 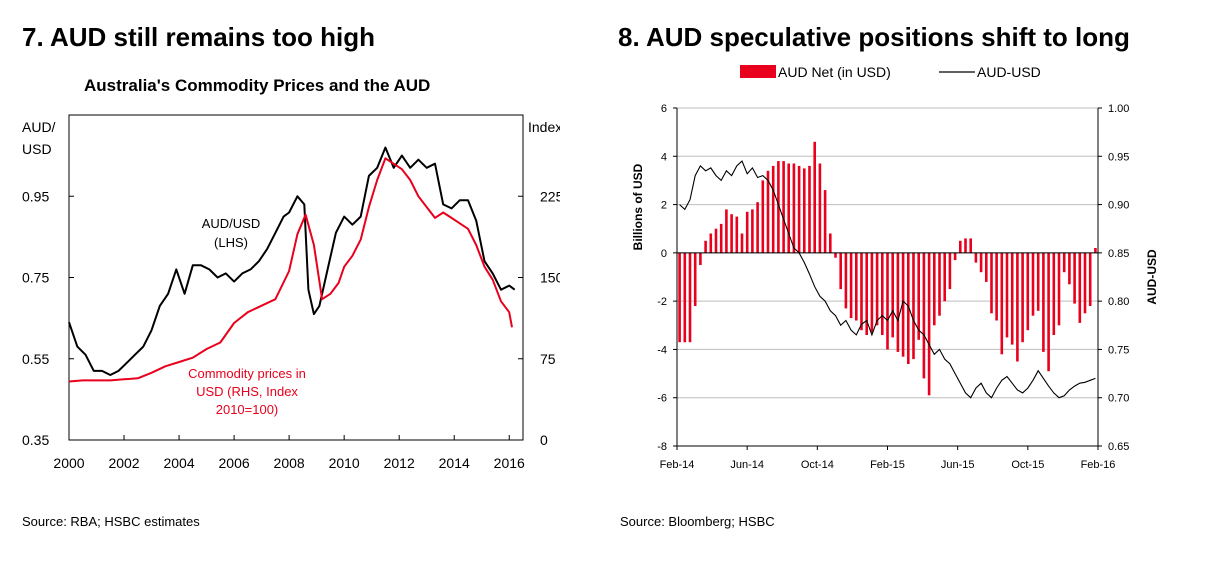 What do you see at coordinates (1118, 157) in the screenshot?
I see `y-right-tick-label: 0.95` at bounding box center [1118, 157].